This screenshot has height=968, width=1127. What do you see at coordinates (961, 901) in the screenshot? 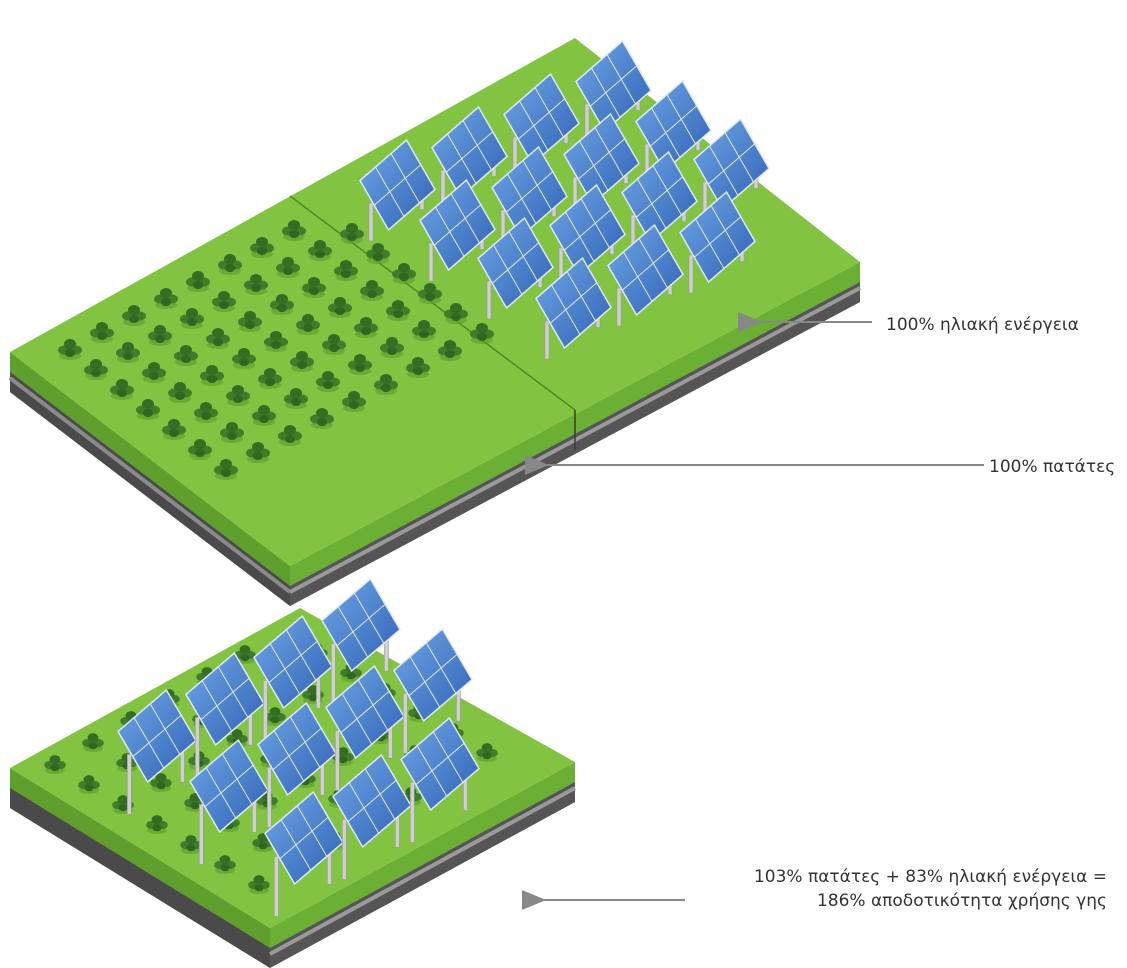
I see `label-agrivoltaic-line2: 186% αποδοτικότητα χρήσης γης` at bounding box center [961, 901].